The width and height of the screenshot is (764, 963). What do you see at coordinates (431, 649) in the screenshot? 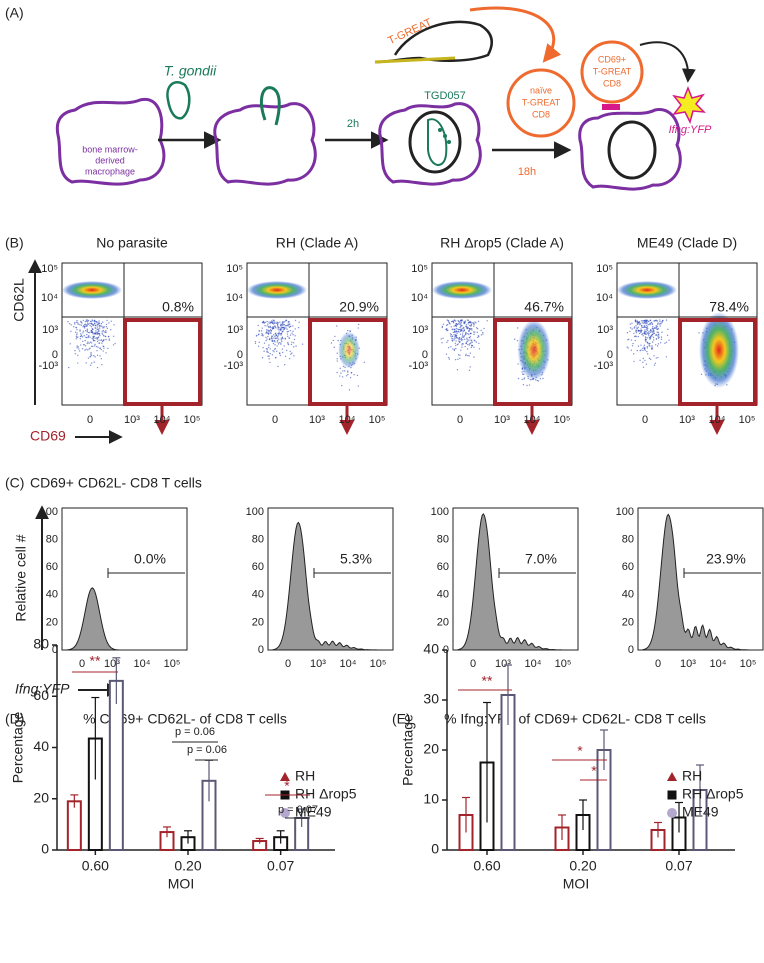
I see `y-tick-label: 40` at bounding box center [431, 649].